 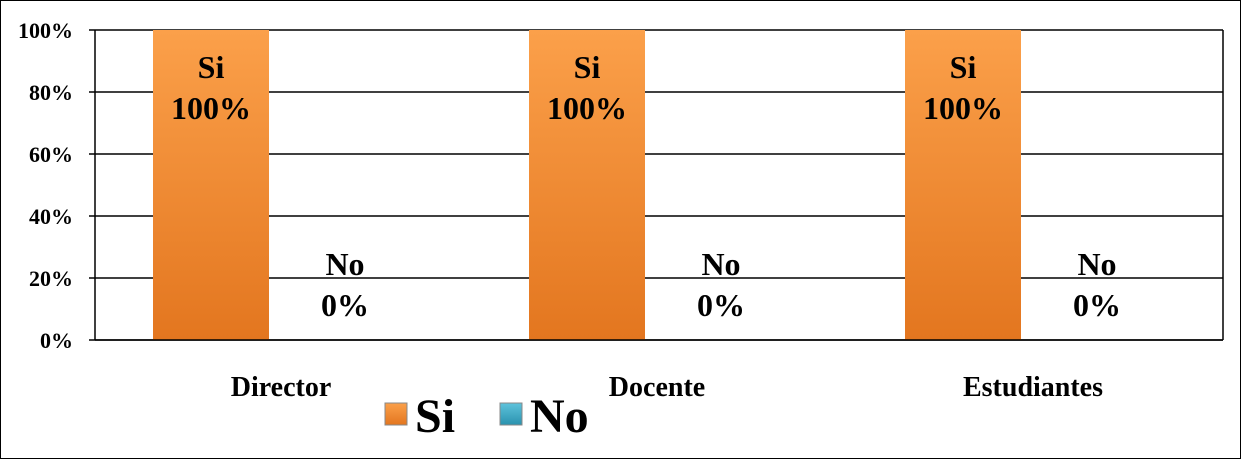 What do you see at coordinates (45, 30) in the screenshot?
I see `y-tick-label: 100%` at bounding box center [45, 30].